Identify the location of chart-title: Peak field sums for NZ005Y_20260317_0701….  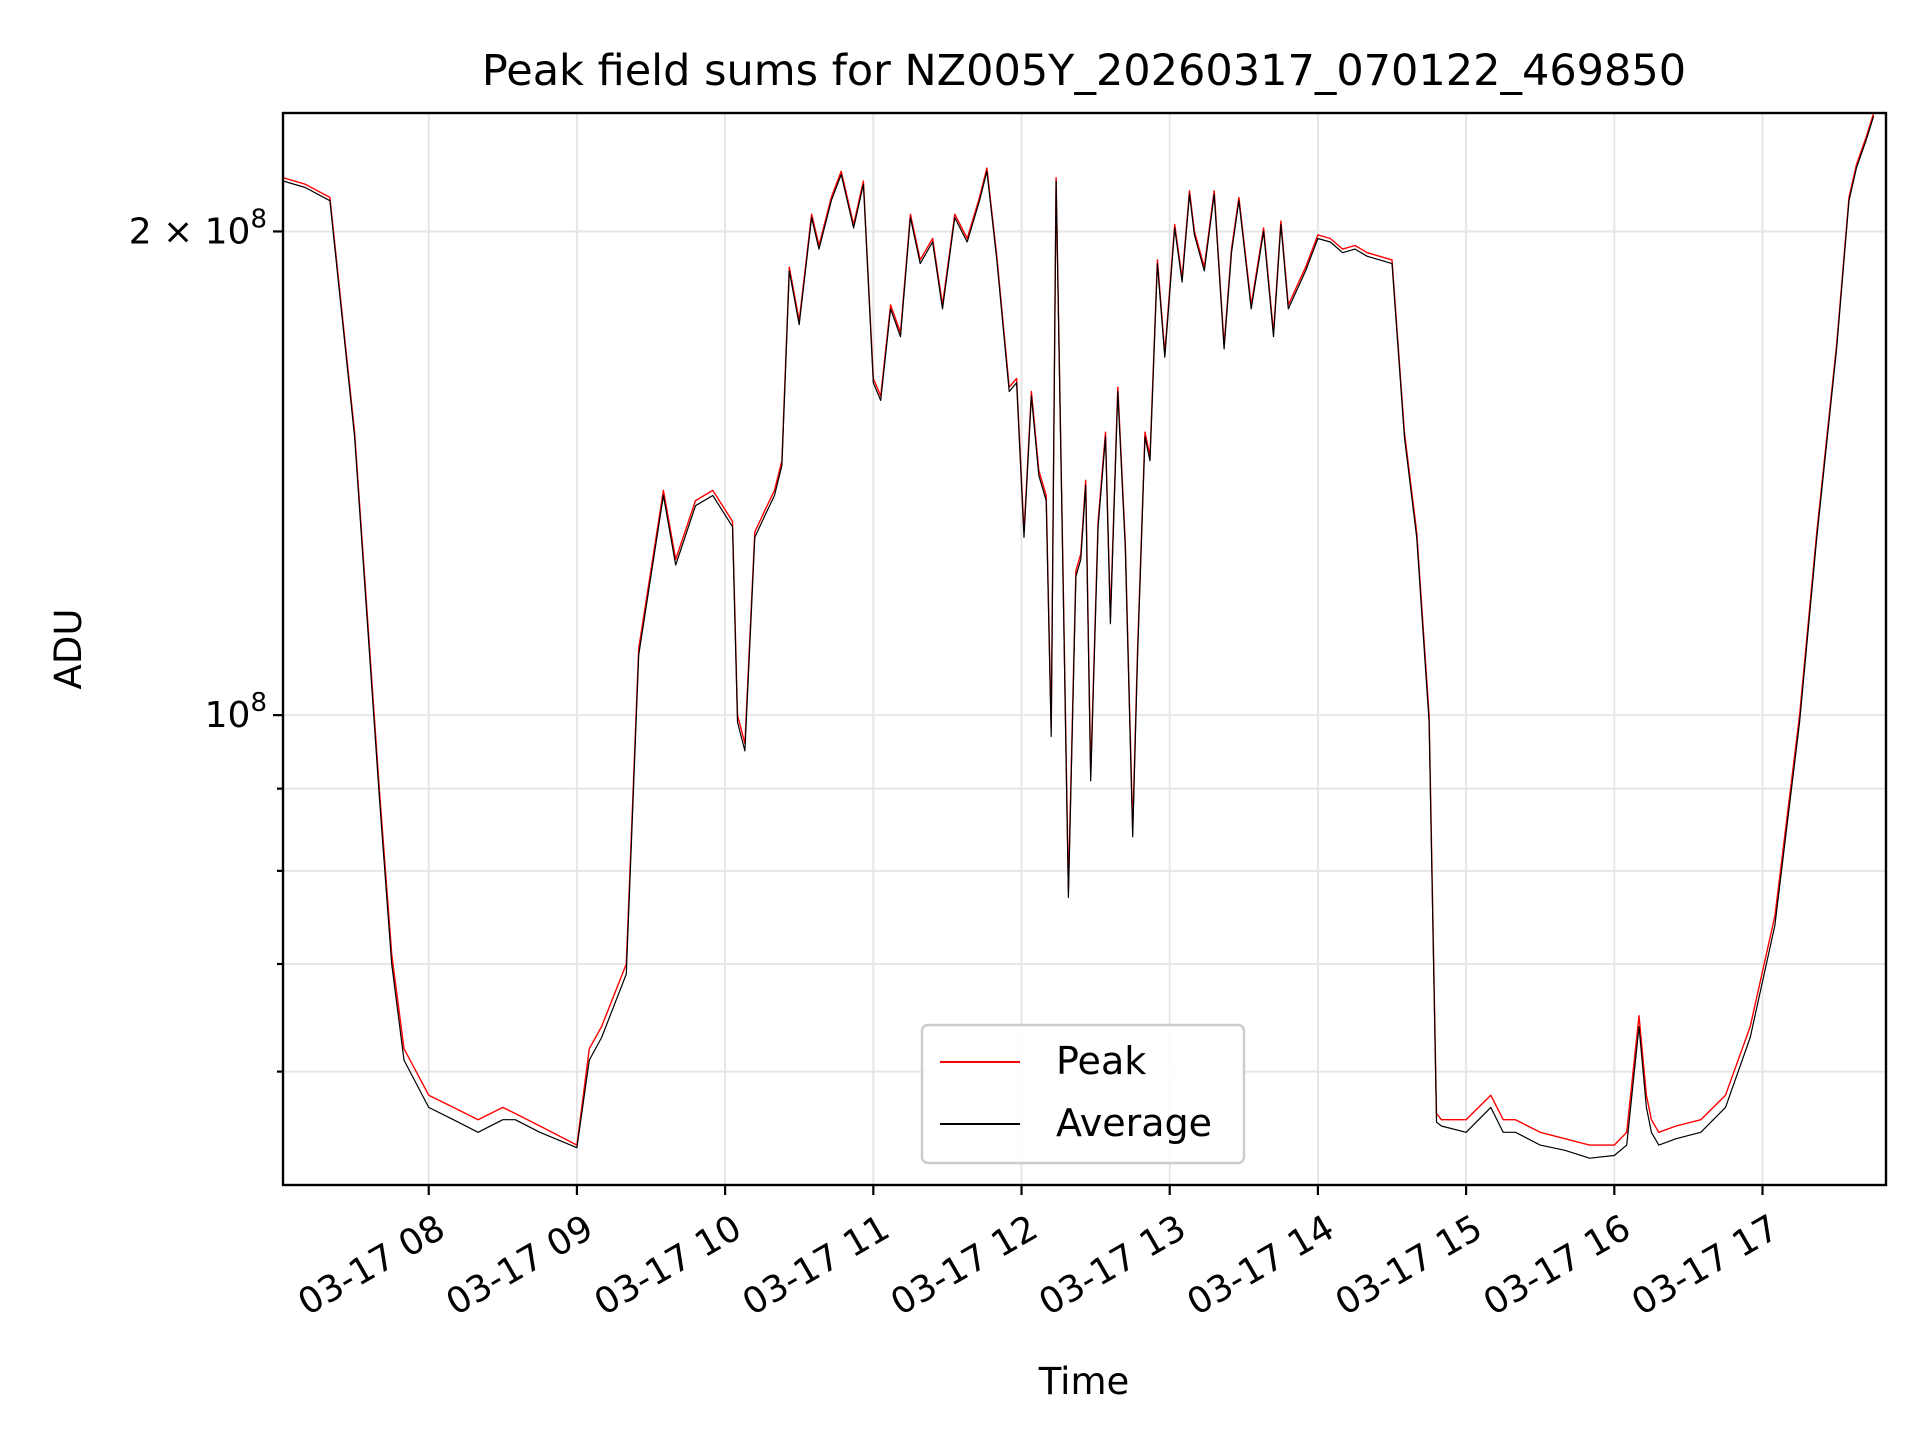
(1084, 71).